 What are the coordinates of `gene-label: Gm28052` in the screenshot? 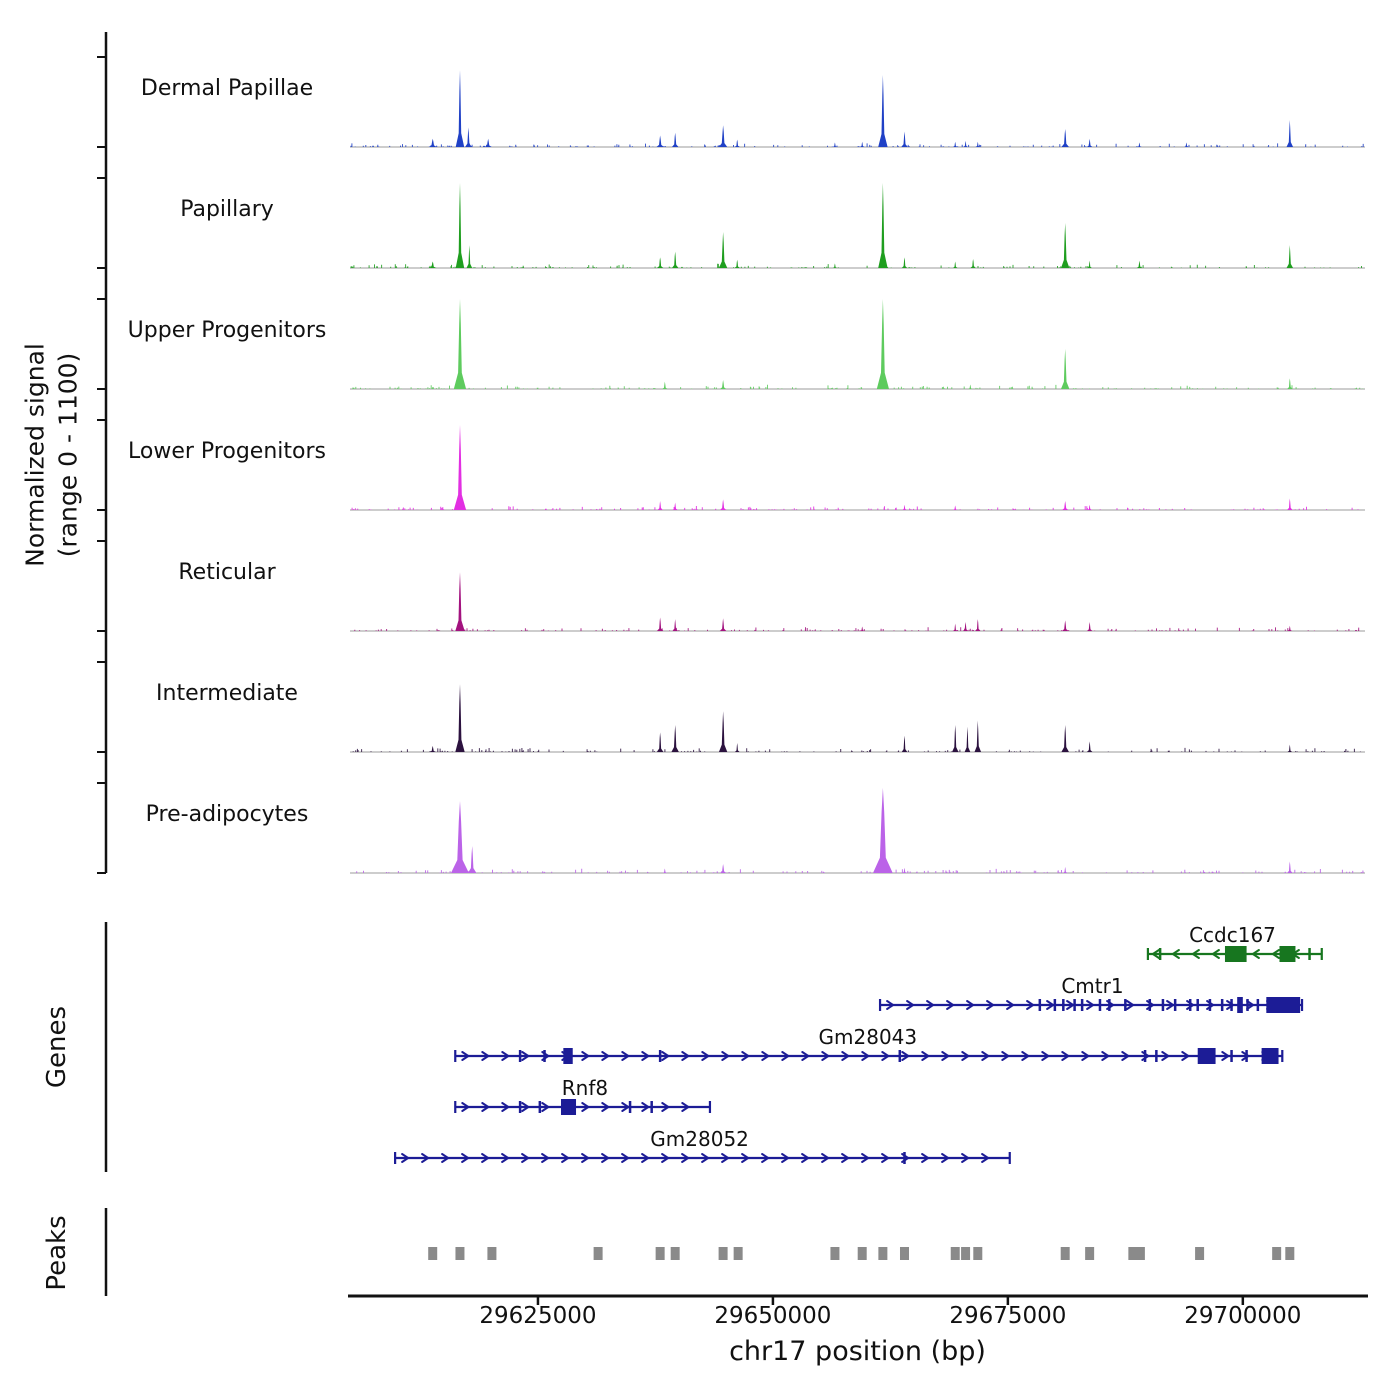 It's located at (699, 1139).